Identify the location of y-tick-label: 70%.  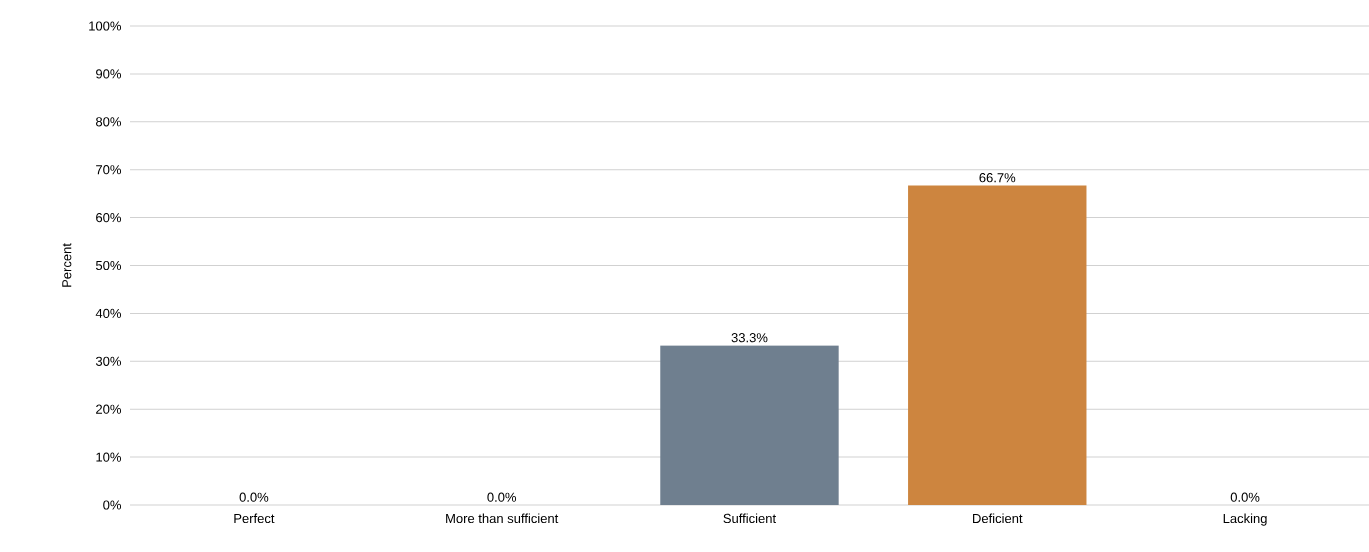
(109, 170).